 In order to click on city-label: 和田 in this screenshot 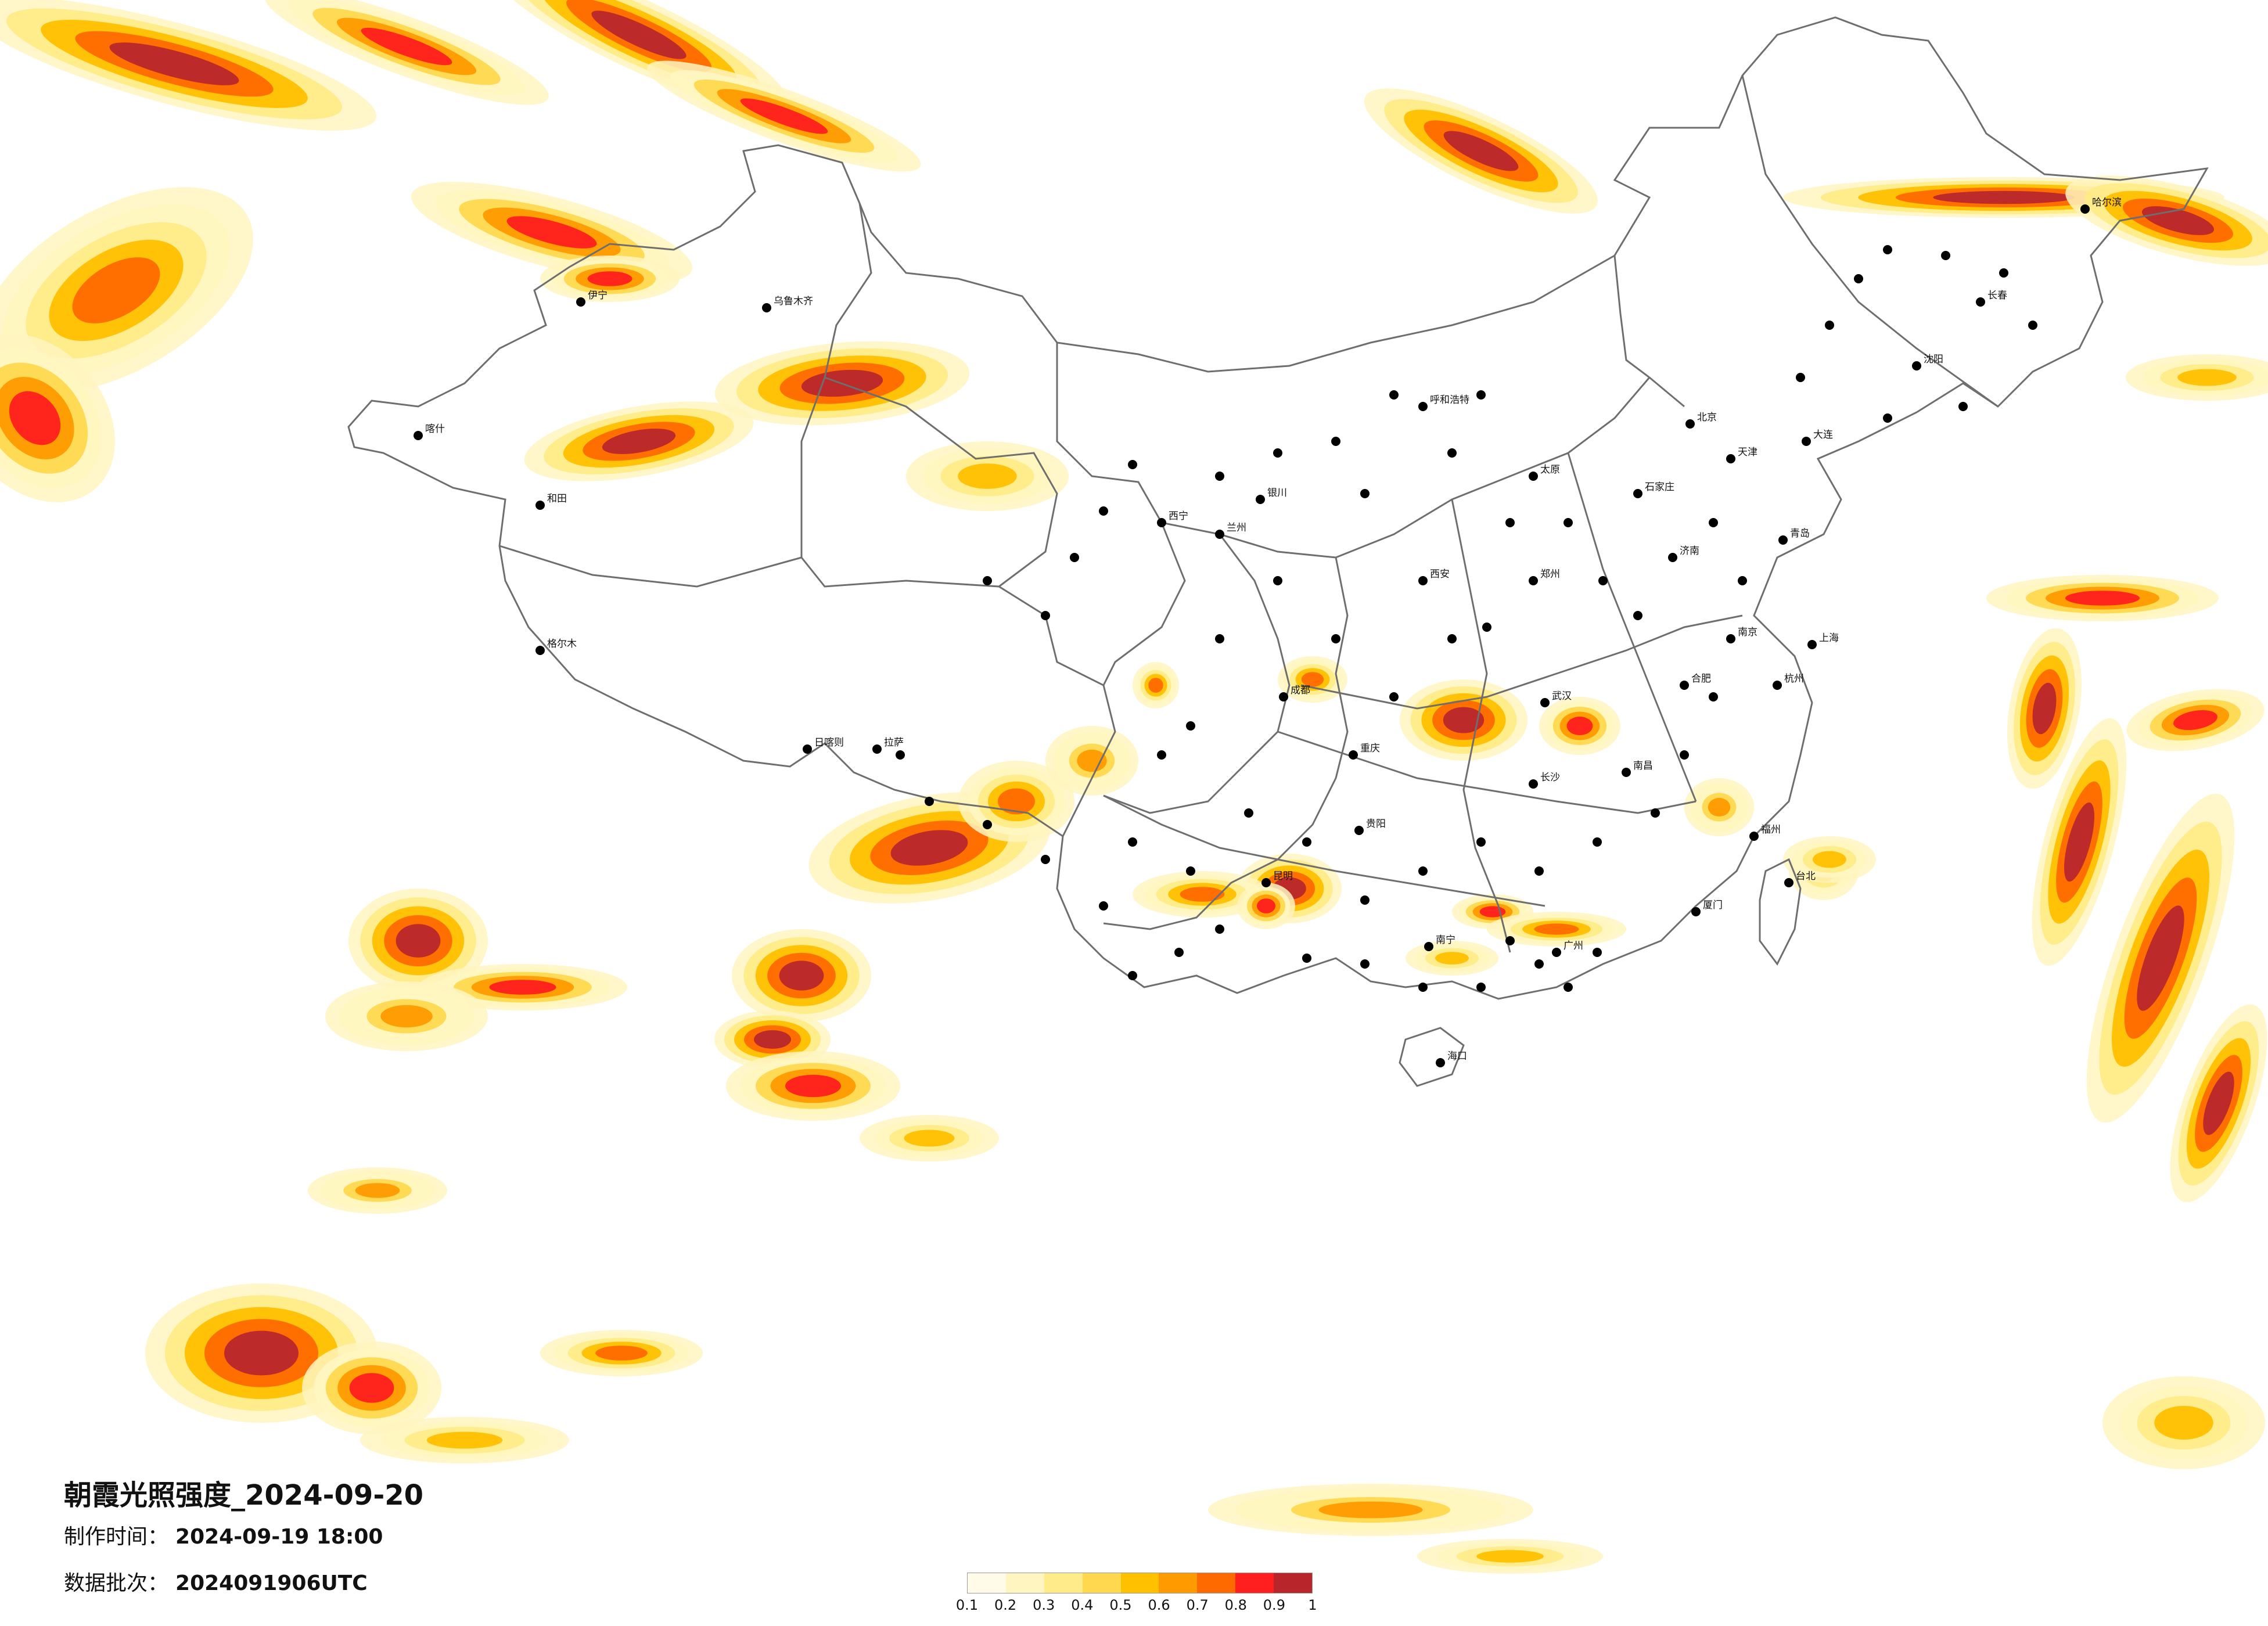, I will do `click(557, 499)`.